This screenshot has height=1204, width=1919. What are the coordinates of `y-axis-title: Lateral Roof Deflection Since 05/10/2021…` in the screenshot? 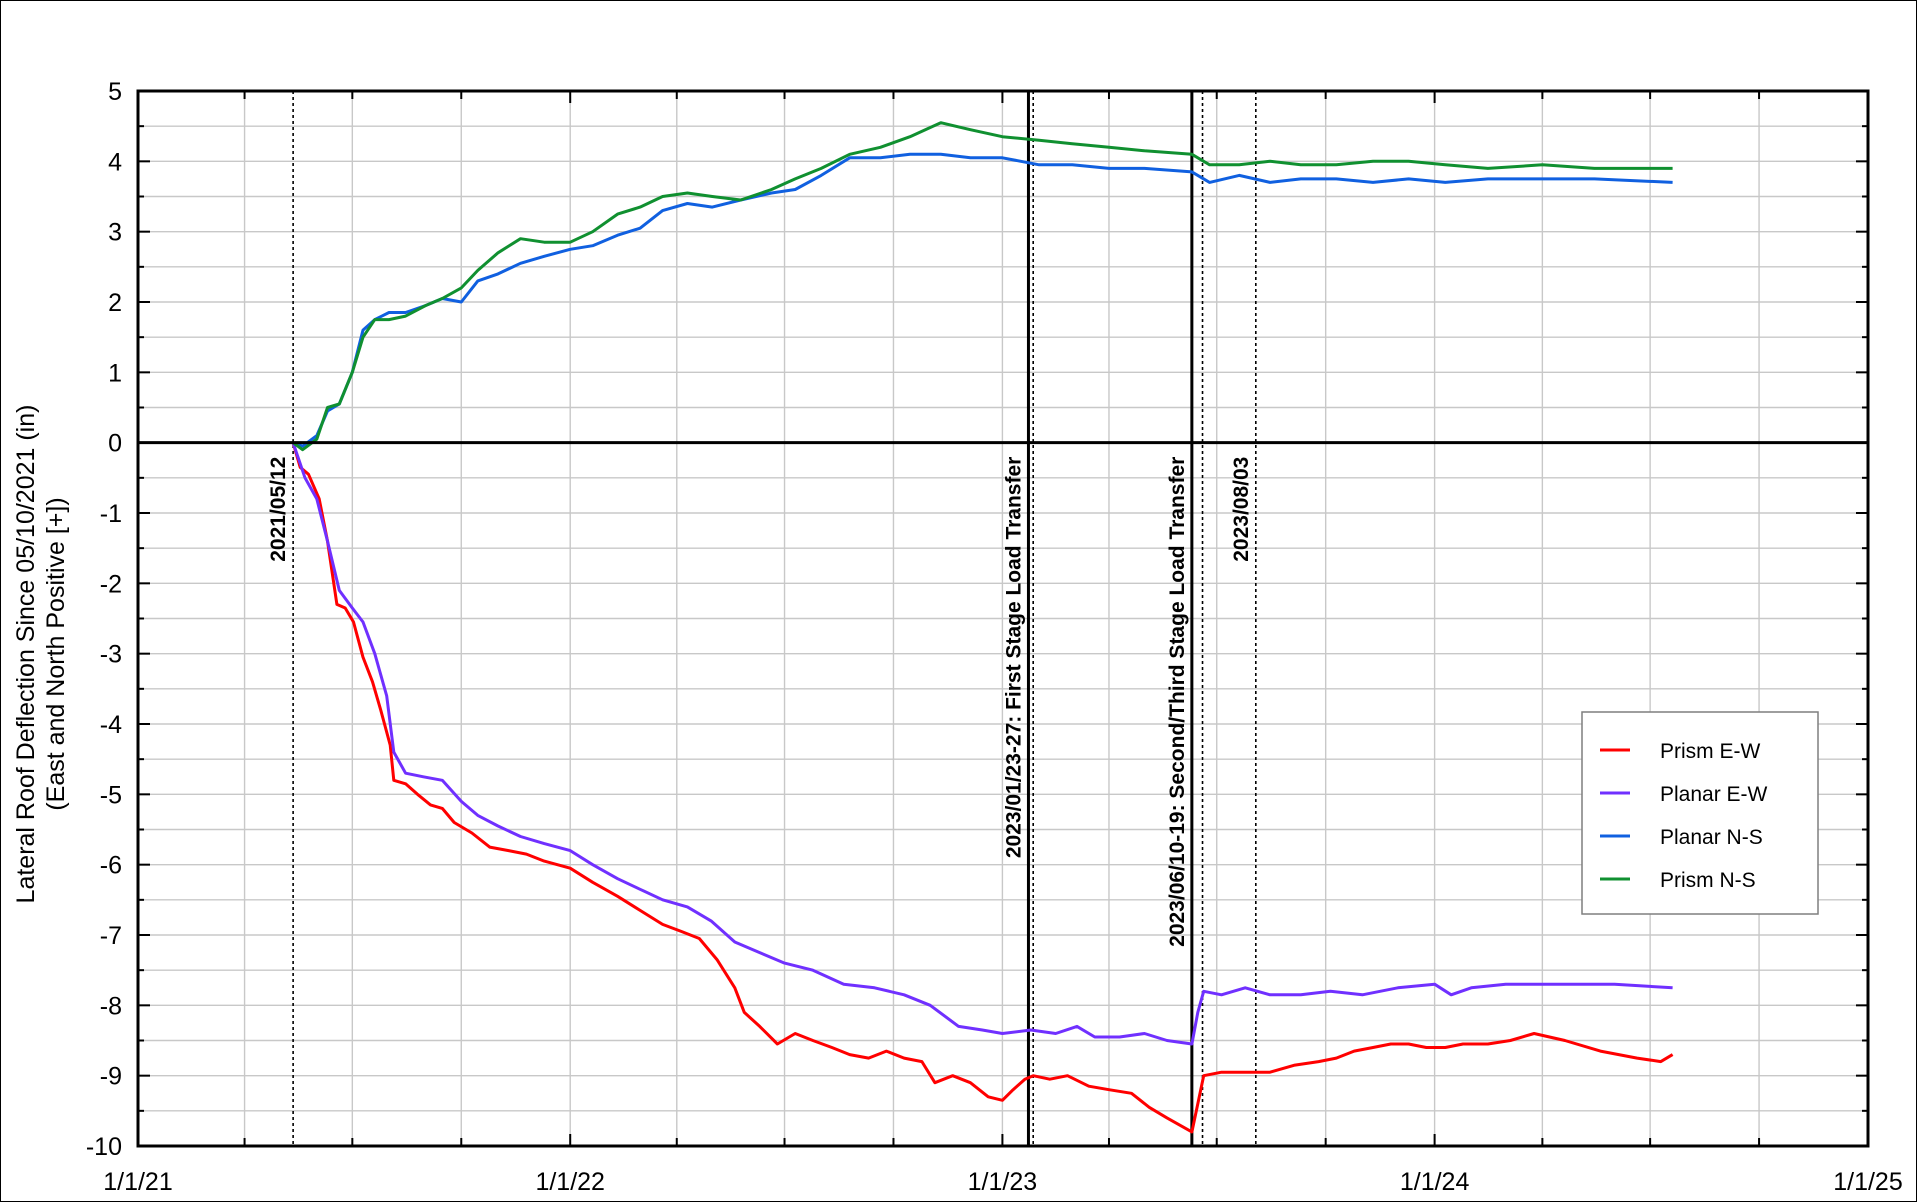 It's located at (26, 654).